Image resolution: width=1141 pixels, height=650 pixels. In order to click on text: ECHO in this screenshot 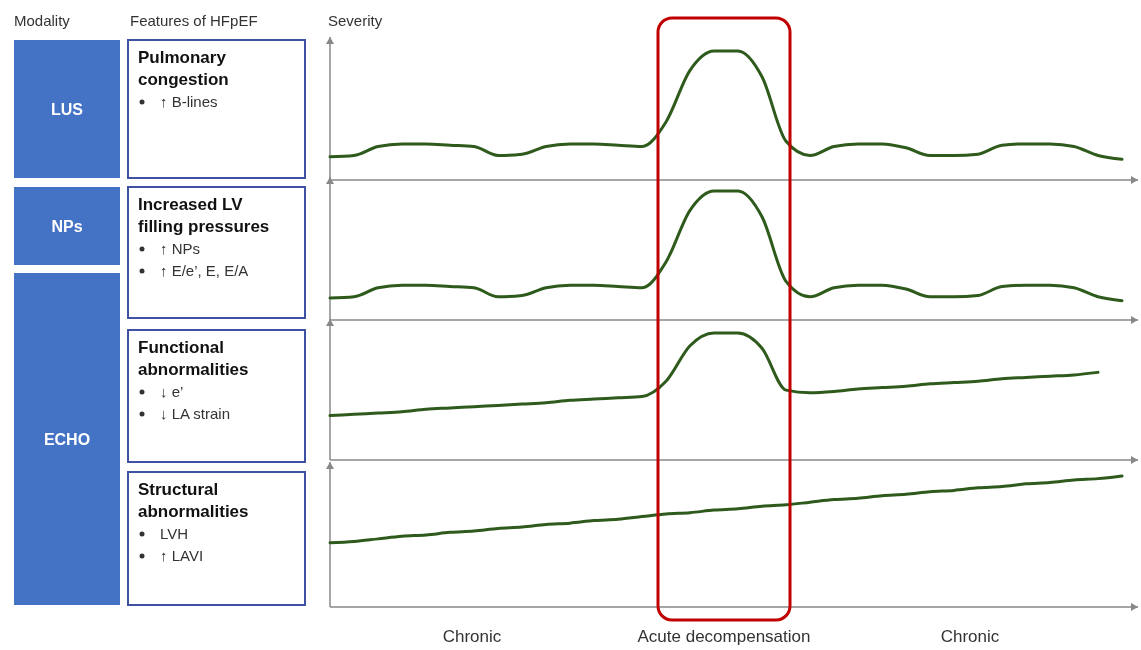, I will do `click(67, 439)`.